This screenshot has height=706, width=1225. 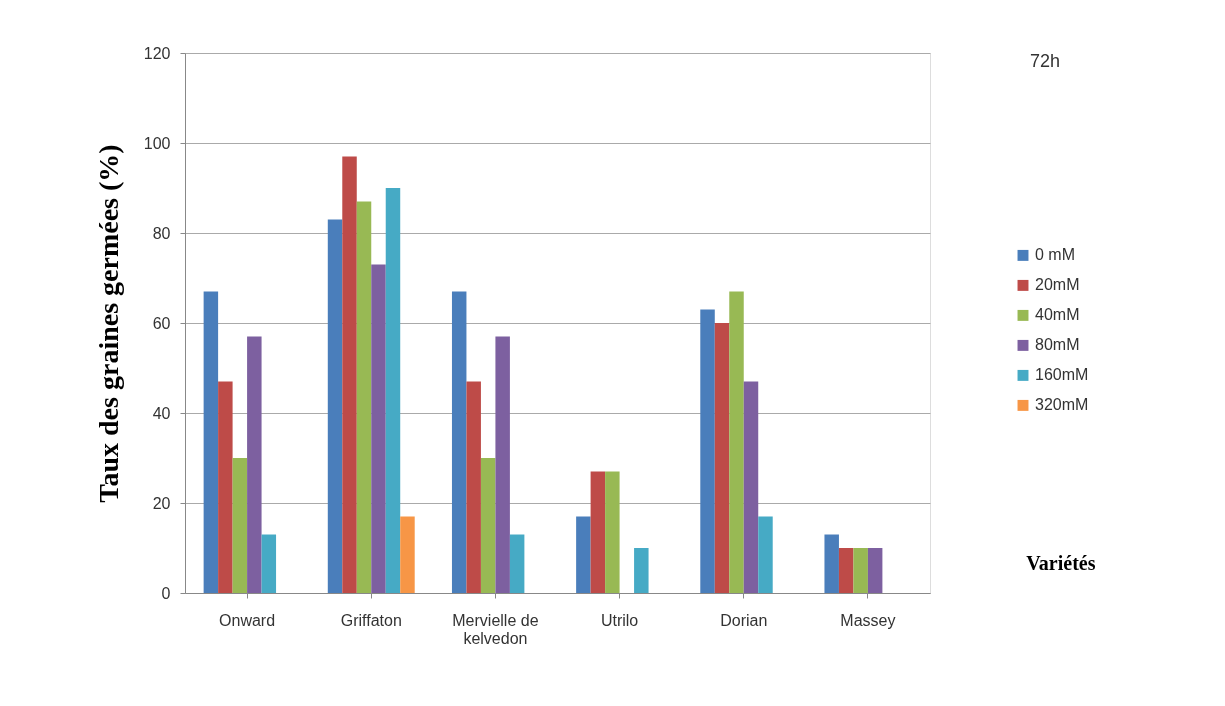 I want to click on y-tick-label: 40, so click(x=161, y=413).